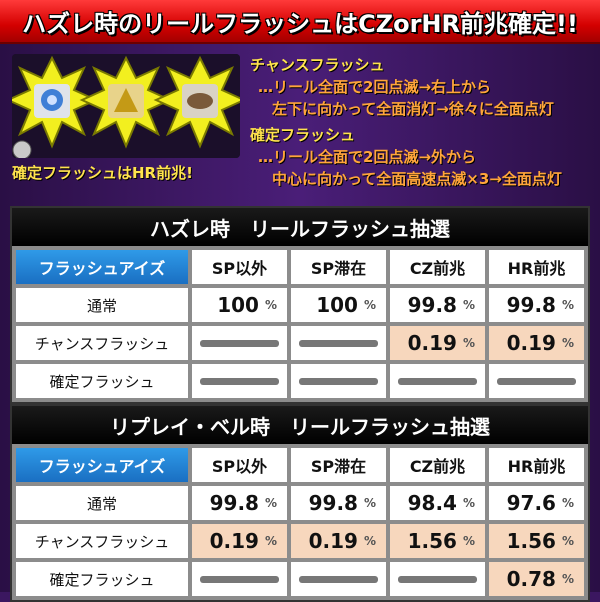 This screenshot has height=602, width=600. I want to click on desc-line: …リール全面で2回点滅→外から, so click(367, 157).